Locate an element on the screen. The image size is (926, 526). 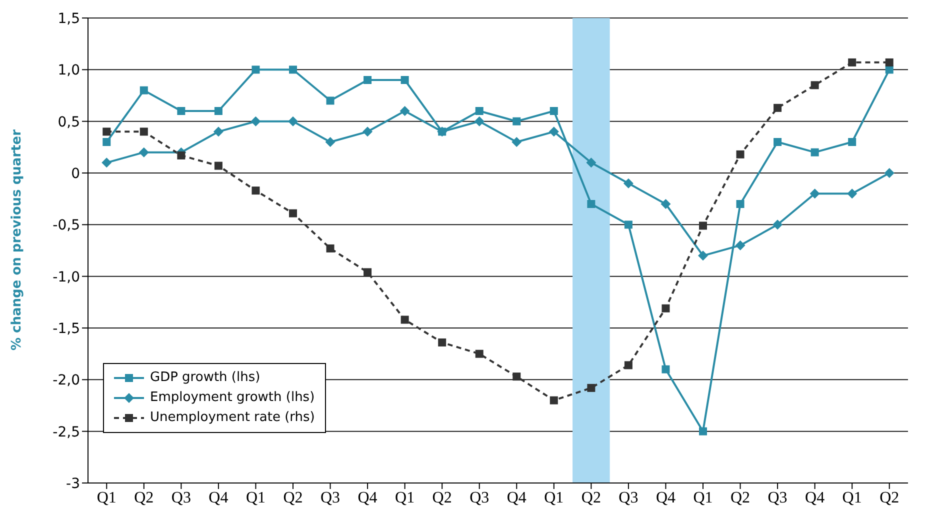
y-tick-label: 0 is located at coordinates (75, 174).